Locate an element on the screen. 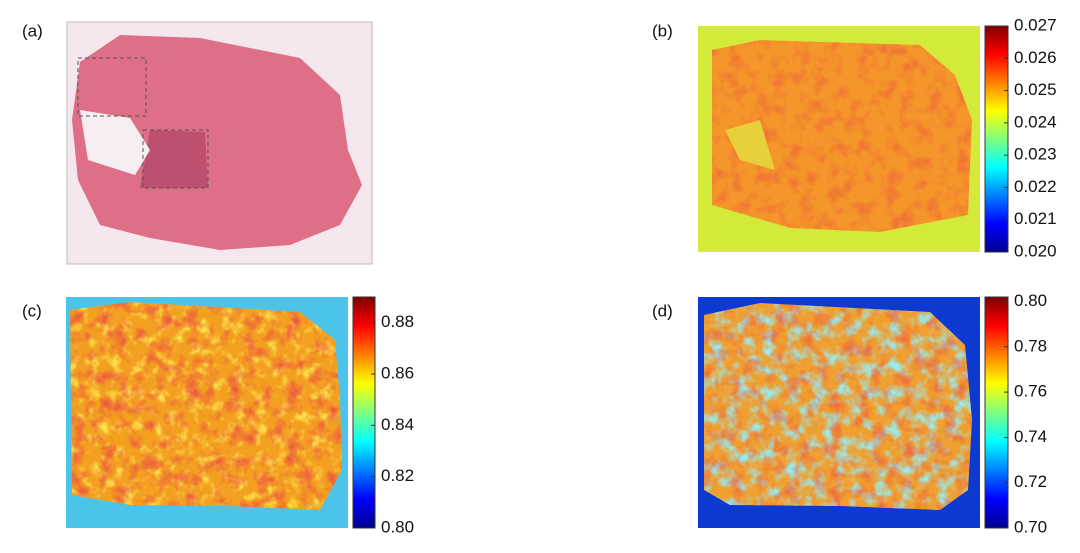  tick-label: 0.020 is located at coordinates (1035, 250).